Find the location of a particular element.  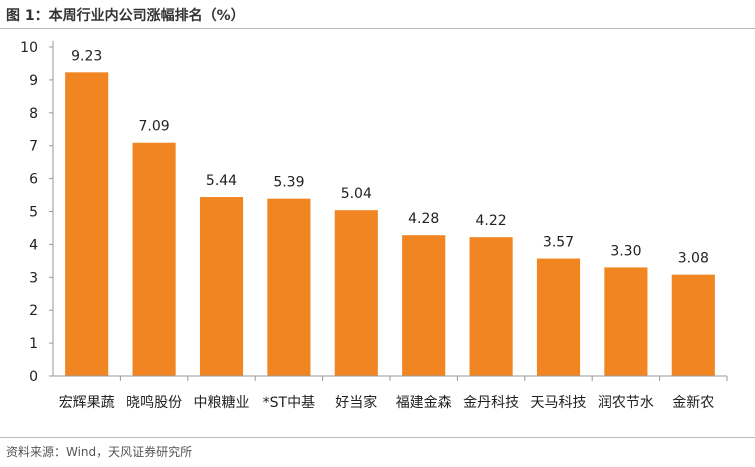

x-tick-label: 润农节水 is located at coordinates (626, 403).